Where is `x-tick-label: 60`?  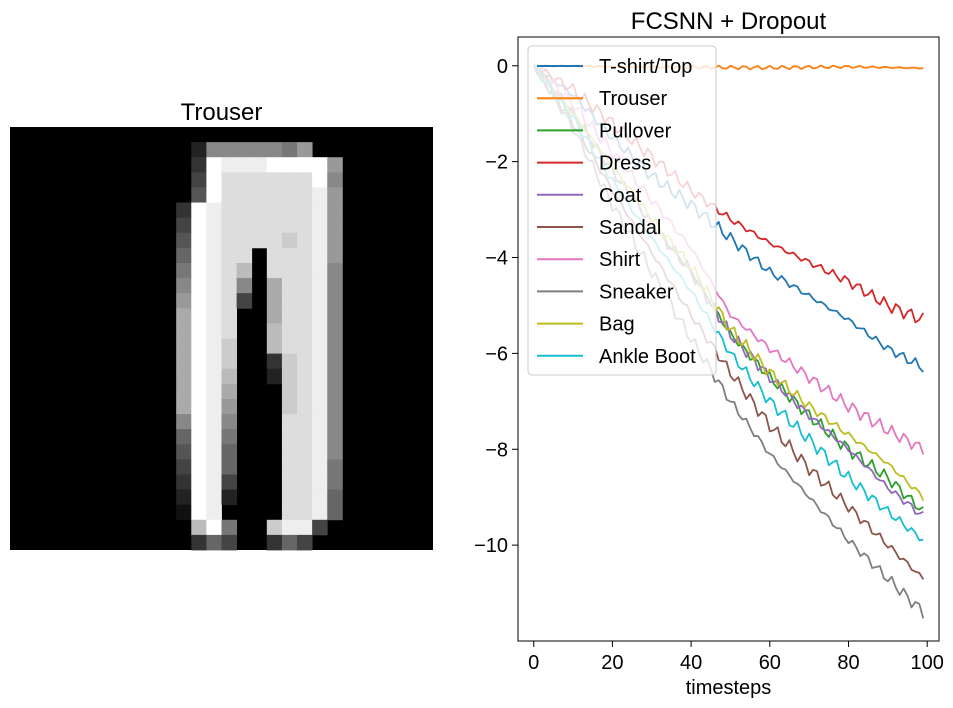 x-tick-label: 60 is located at coordinates (770, 663).